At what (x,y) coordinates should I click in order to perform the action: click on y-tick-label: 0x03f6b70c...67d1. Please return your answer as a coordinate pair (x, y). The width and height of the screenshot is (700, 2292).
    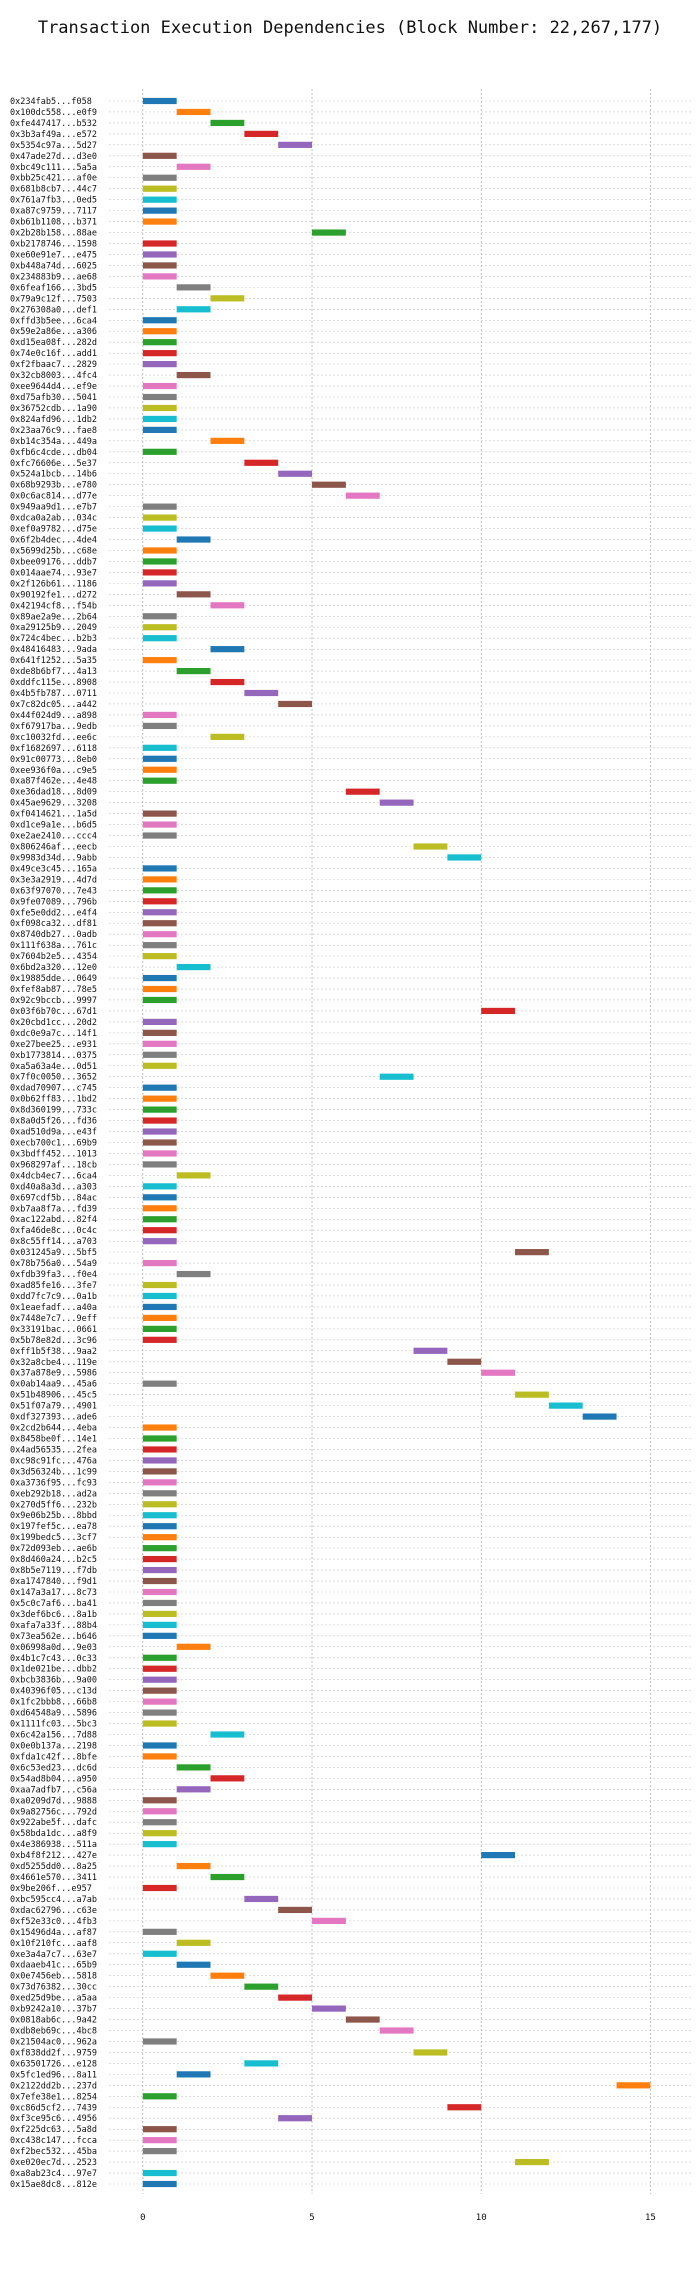
    Looking at the image, I should click on (53, 1012).